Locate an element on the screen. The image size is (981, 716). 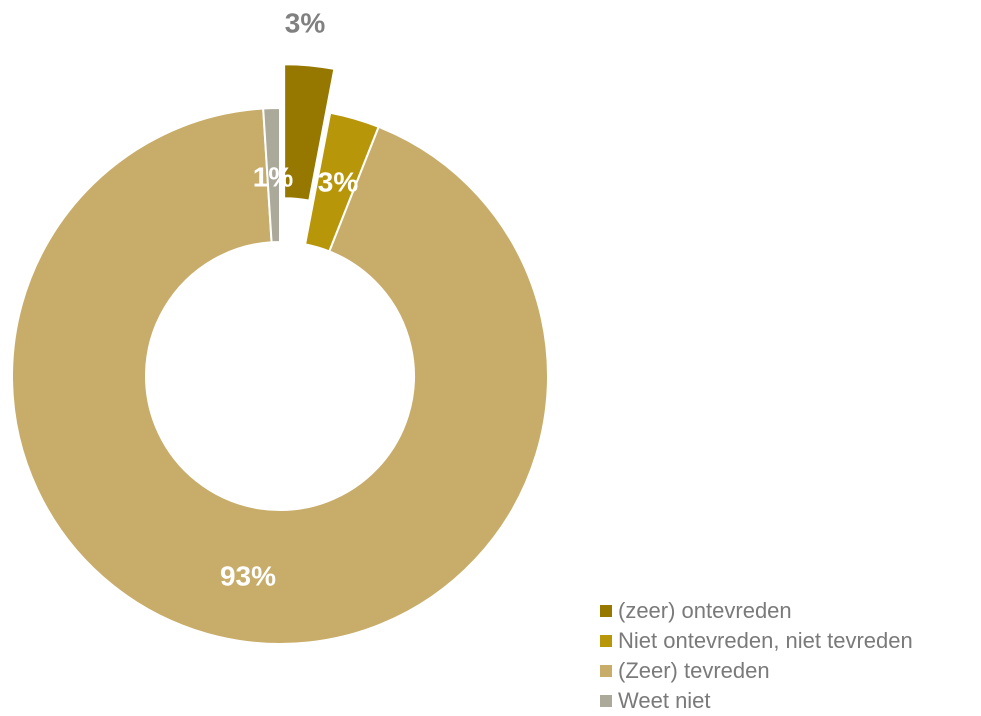
legend-item: (Zeer) tevreden is located at coordinates (756, 671).